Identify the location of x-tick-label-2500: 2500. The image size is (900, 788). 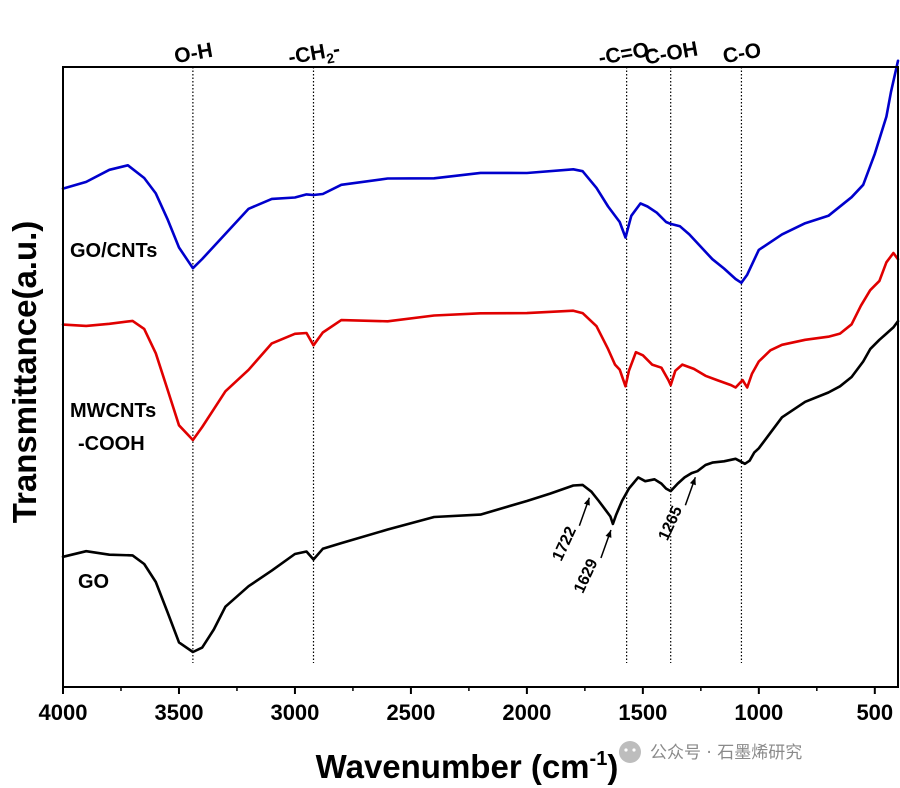
(410, 712).